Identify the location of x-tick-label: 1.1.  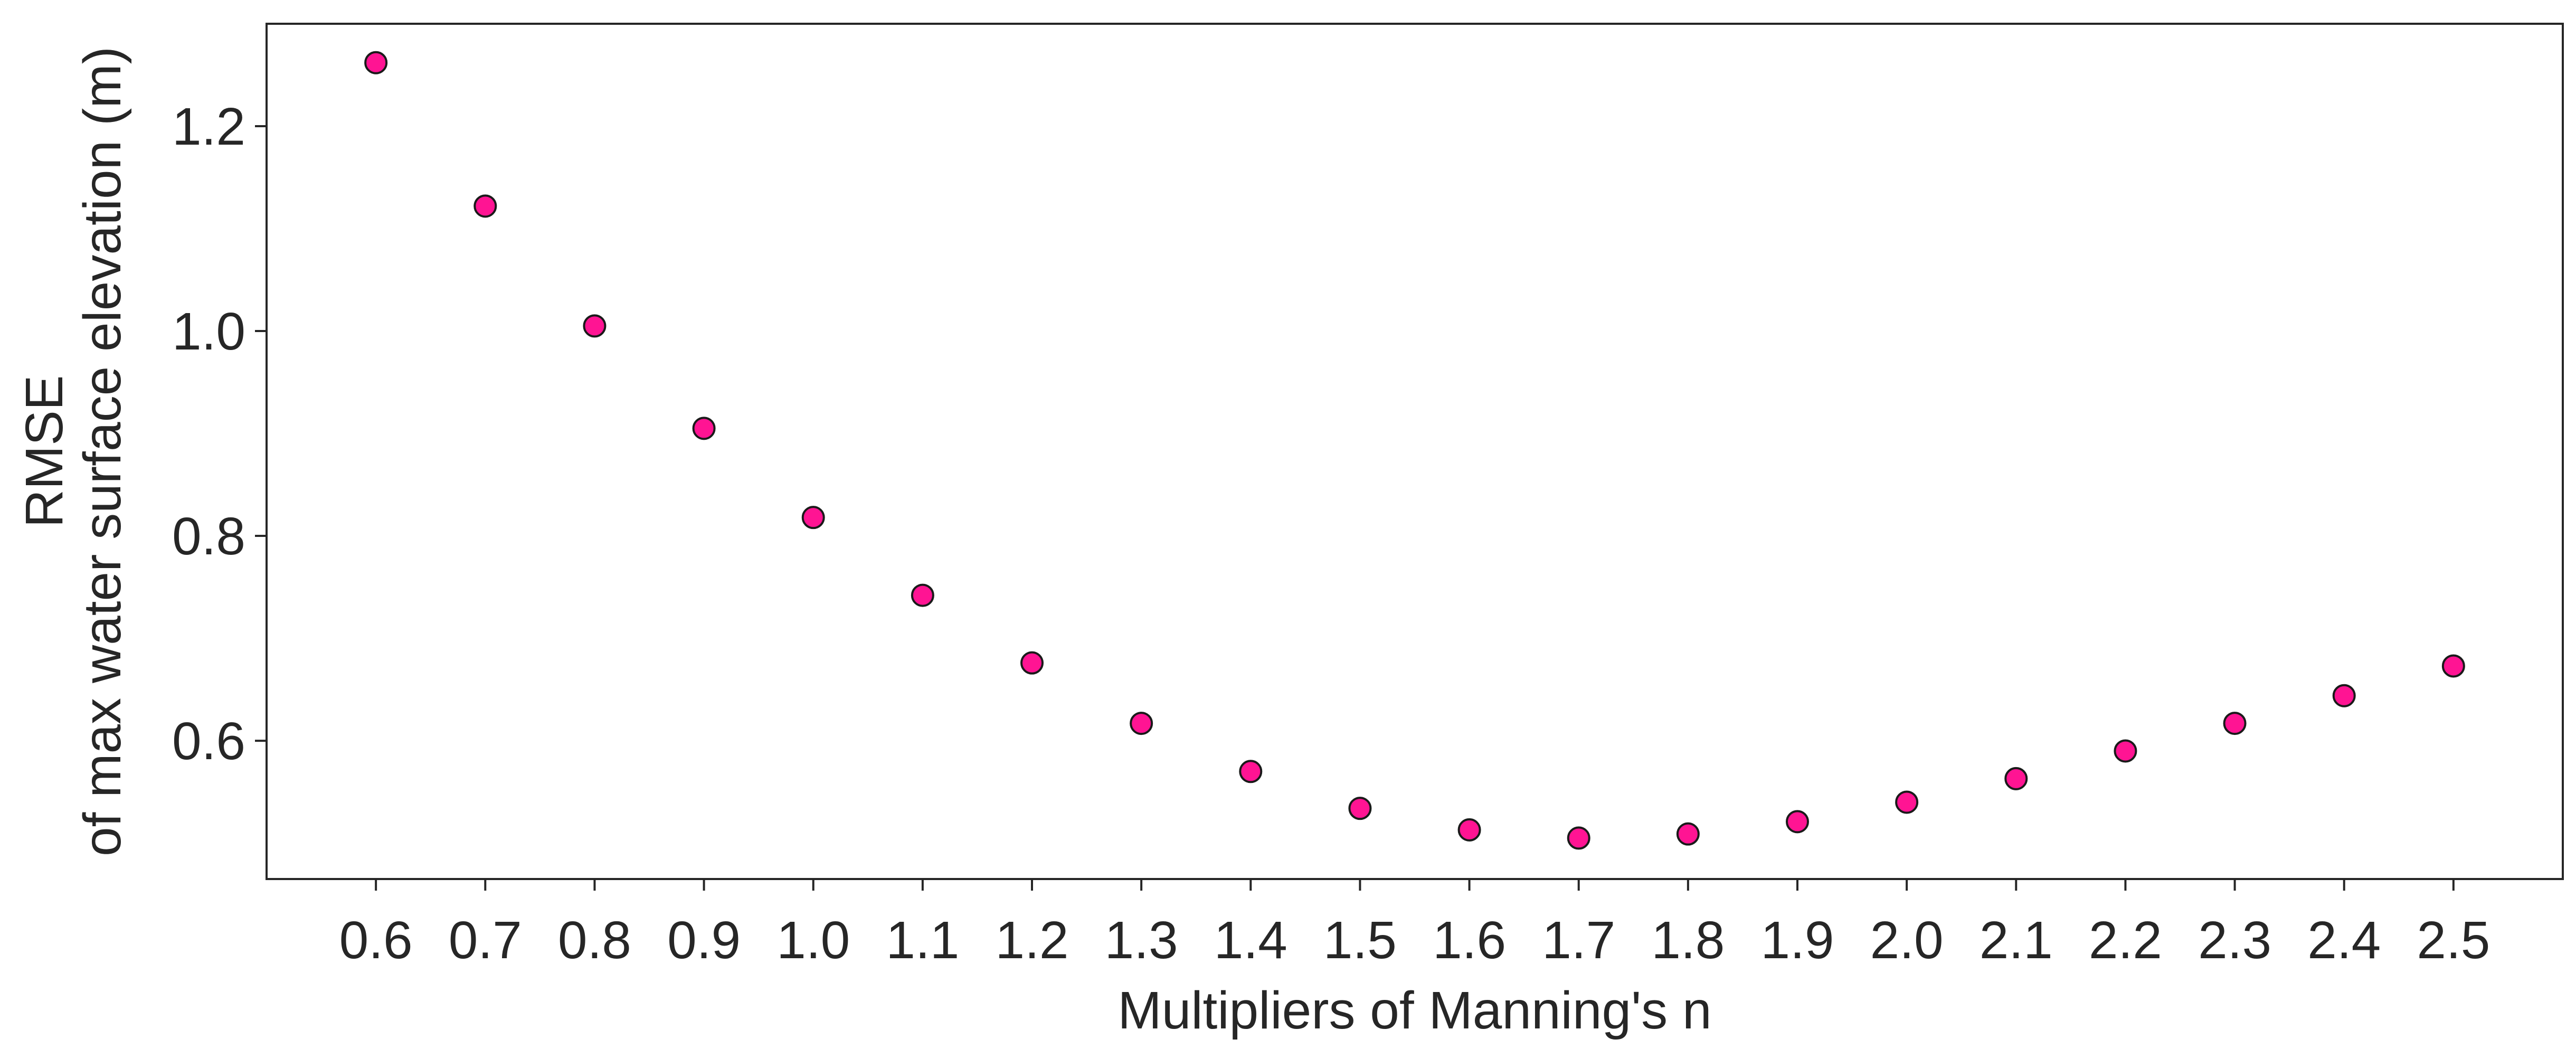
(922, 940).